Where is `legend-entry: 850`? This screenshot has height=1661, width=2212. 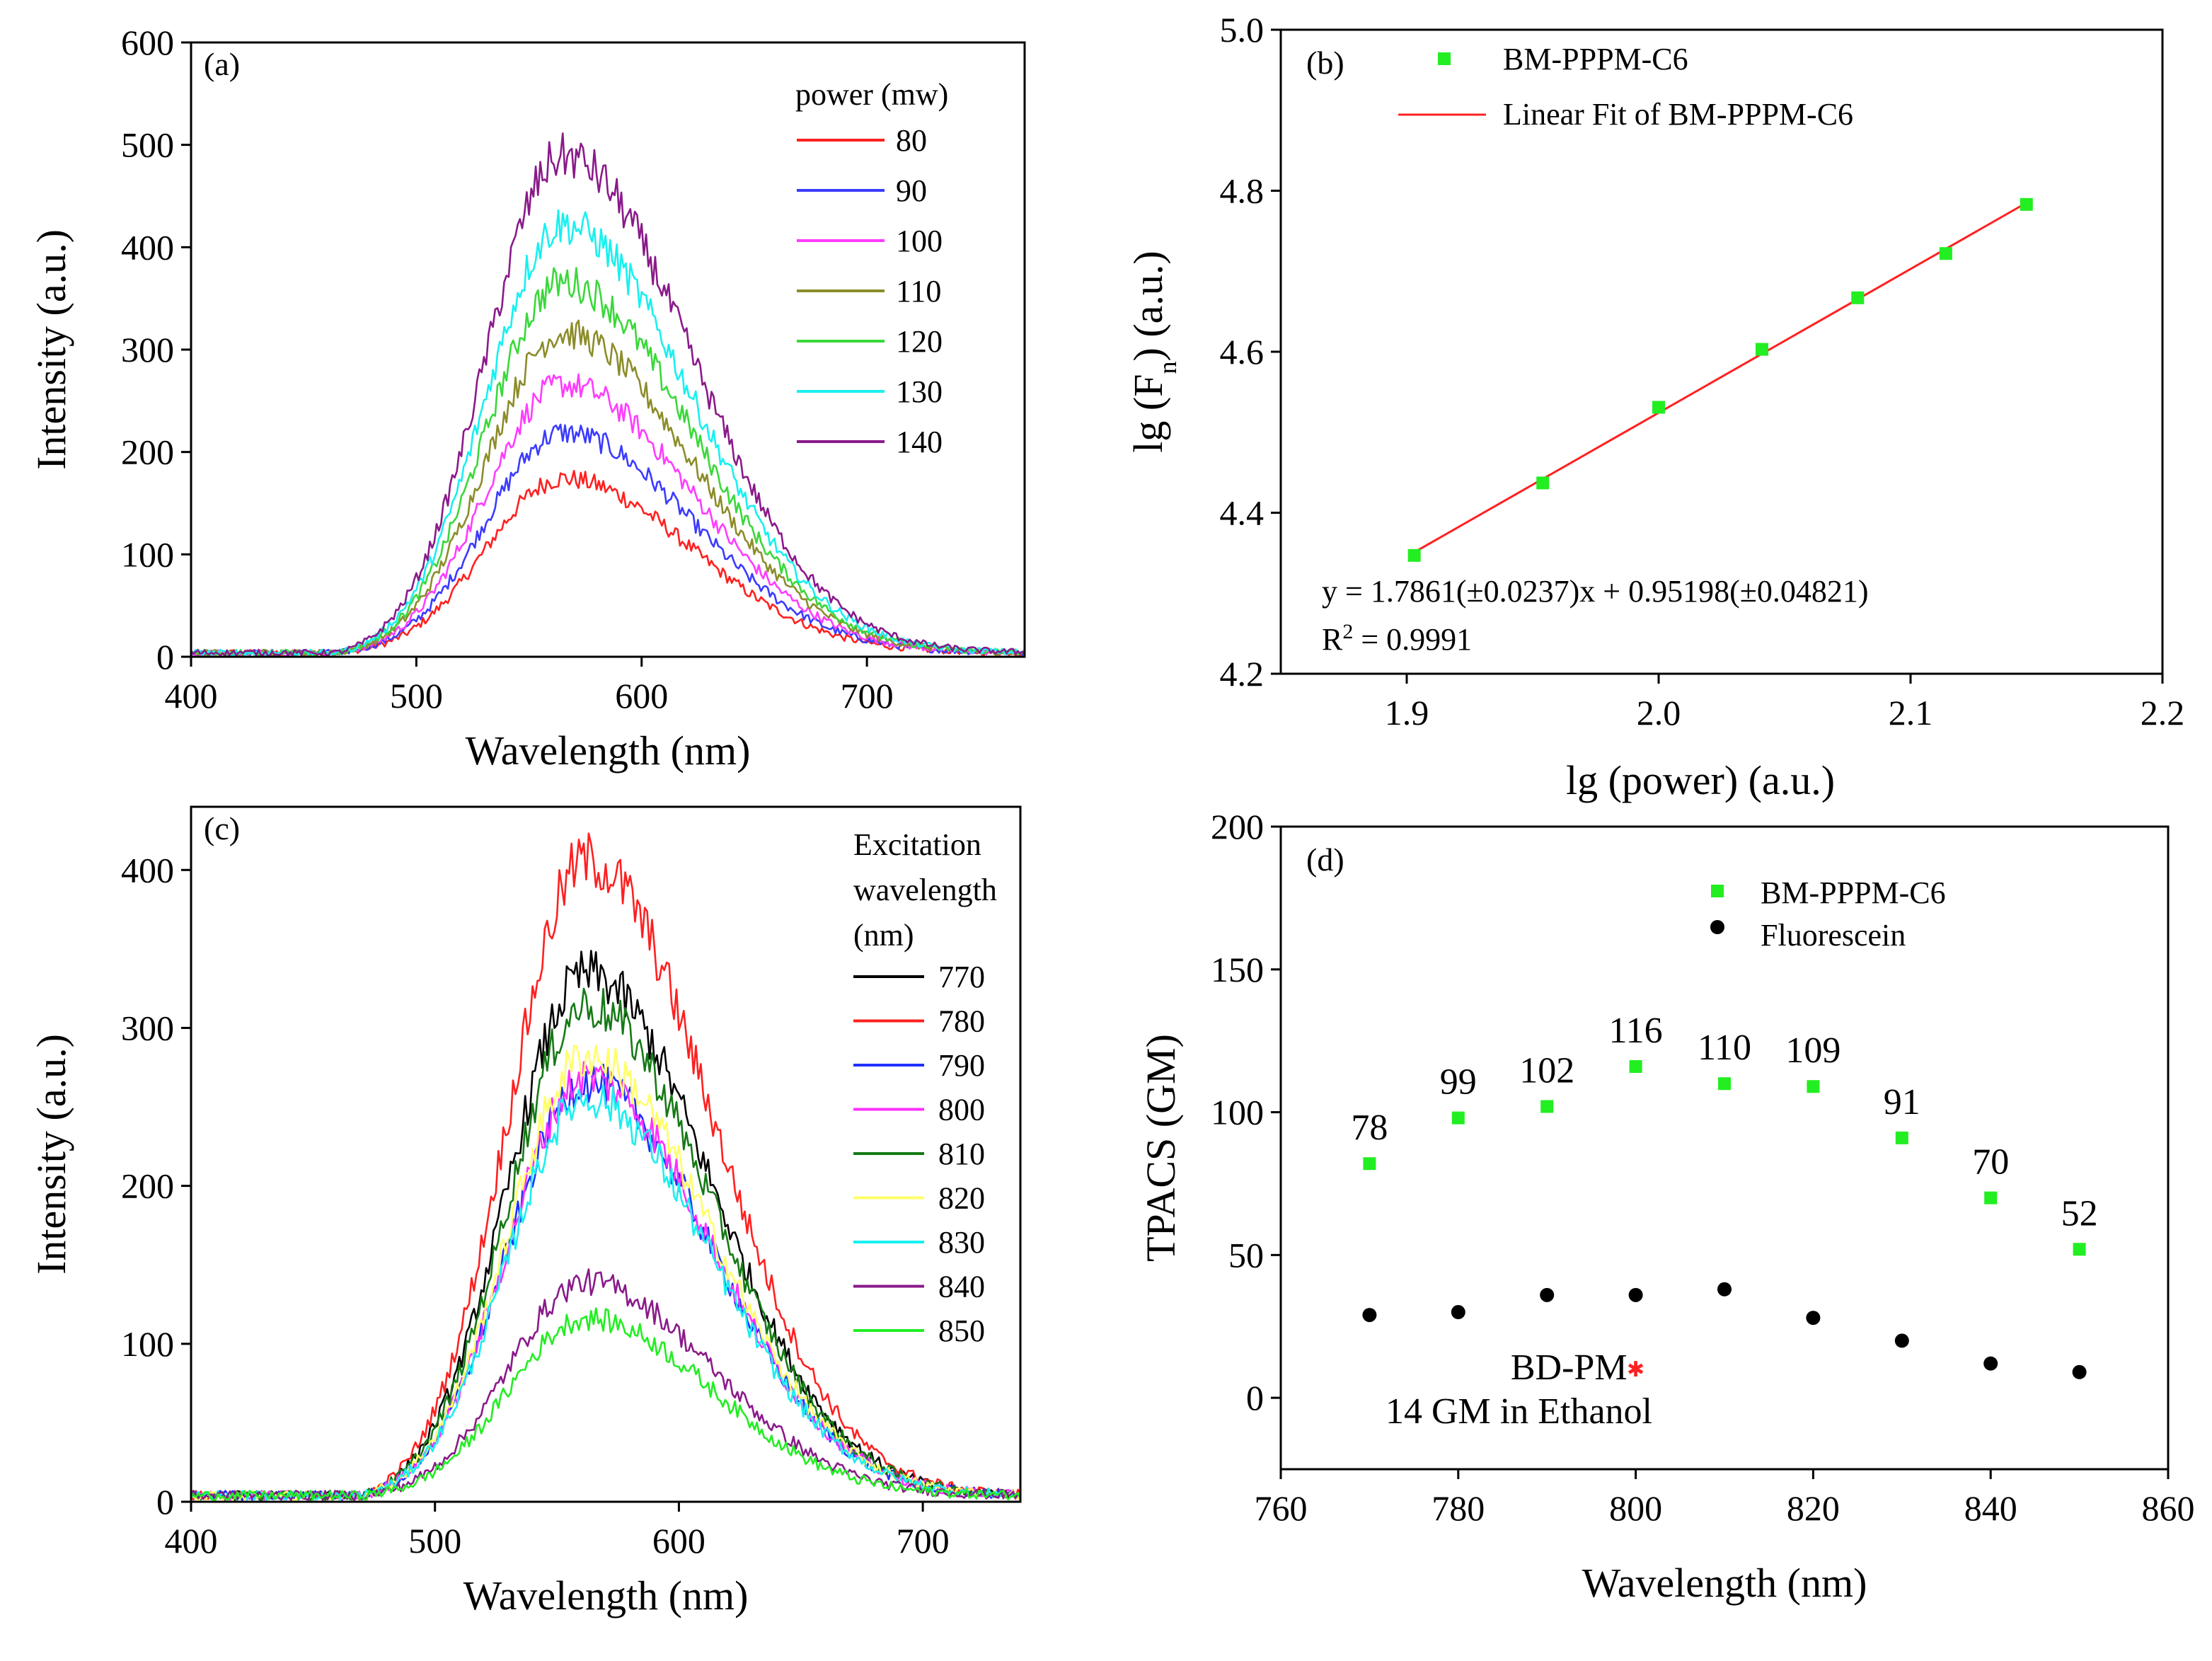
legend-entry: 850 is located at coordinates (961, 1331).